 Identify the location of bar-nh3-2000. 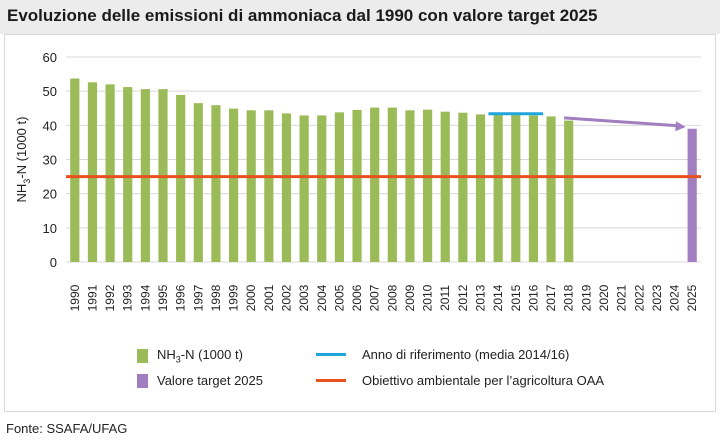
(251, 186).